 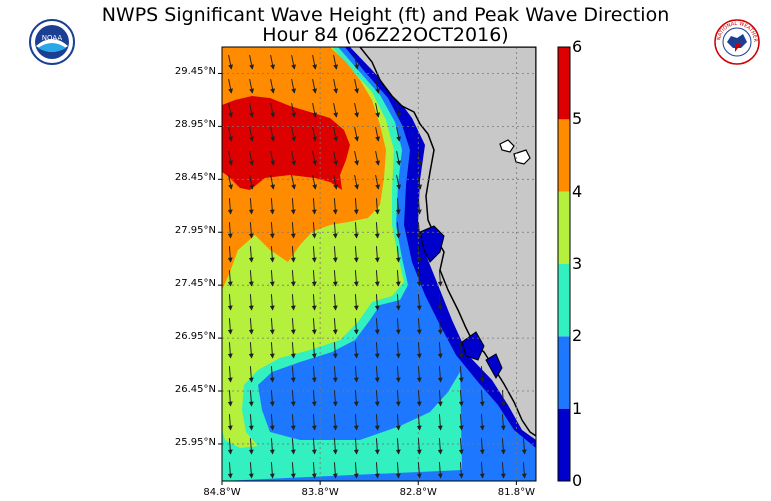 I want to click on colorbar-tick-label: 3, so click(x=577, y=263).